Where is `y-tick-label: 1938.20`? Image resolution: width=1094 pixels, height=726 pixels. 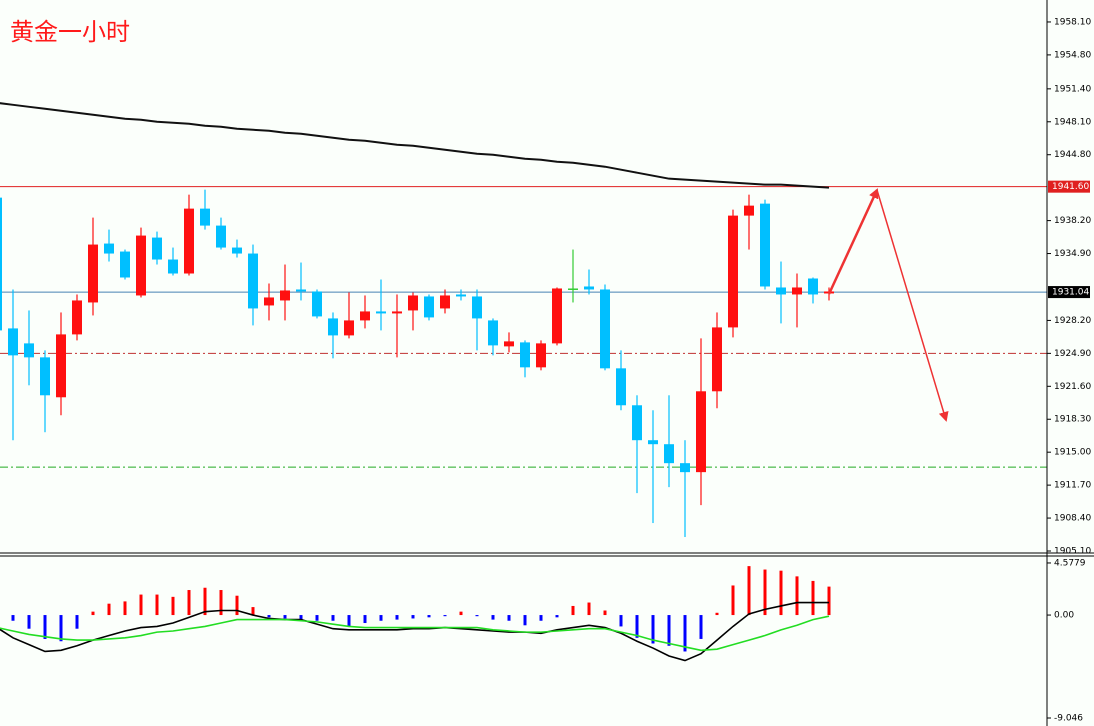 y-tick-label: 1938.20 is located at coordinates (1072, 221).